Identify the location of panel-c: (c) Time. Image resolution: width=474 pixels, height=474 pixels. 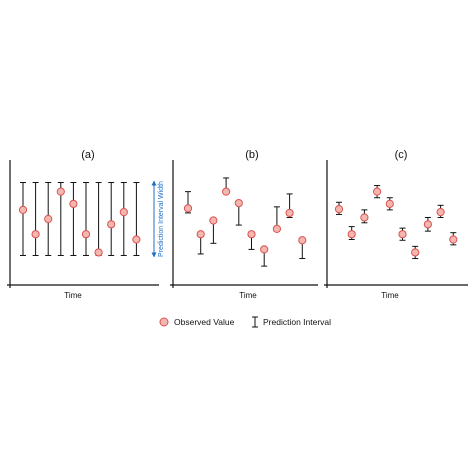
(396, 224).